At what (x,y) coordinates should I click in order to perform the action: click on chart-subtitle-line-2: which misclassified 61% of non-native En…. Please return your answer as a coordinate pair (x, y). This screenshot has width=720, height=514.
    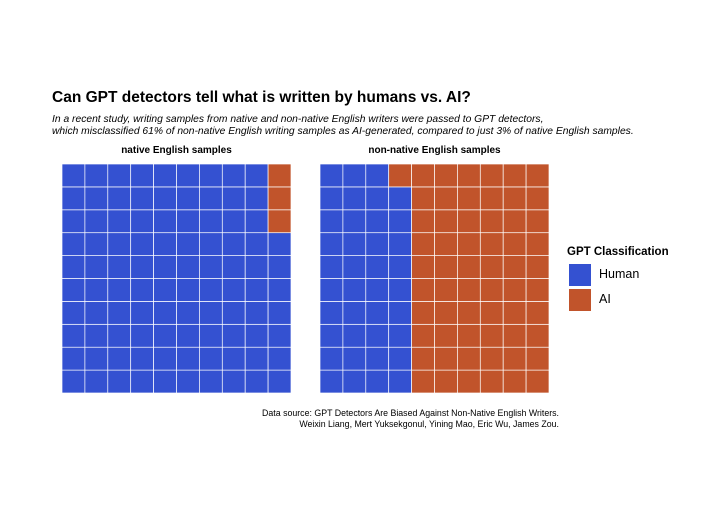
    Looking at the image, I should click on (343, 131).